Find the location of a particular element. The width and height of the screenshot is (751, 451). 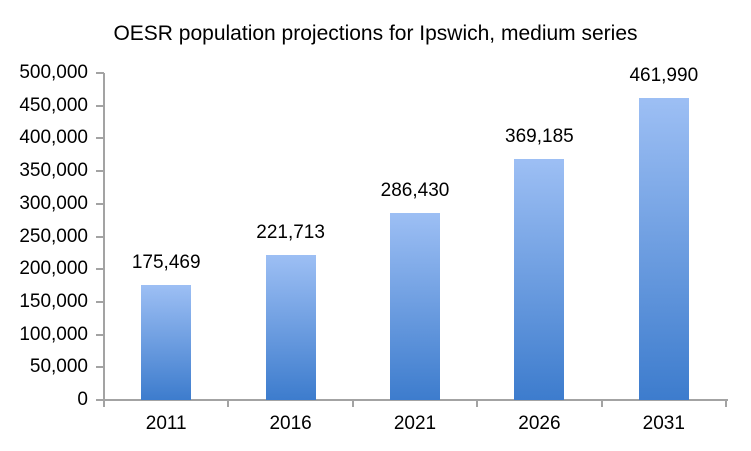

y-tick-label: 450,000 is located at coordinates (53, 105).